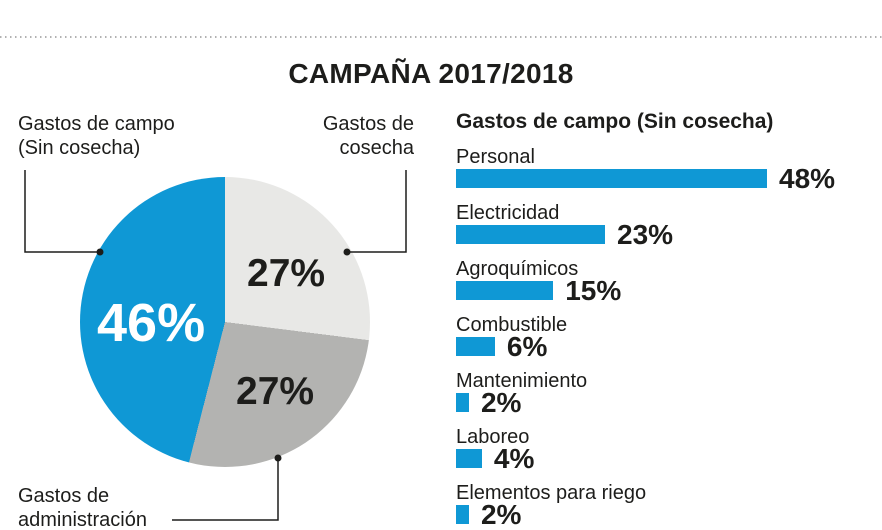 The height and width of the screenshot is (530, 882). I want to click on bar-row: Mantenimiento 2%, so click(666, 392).